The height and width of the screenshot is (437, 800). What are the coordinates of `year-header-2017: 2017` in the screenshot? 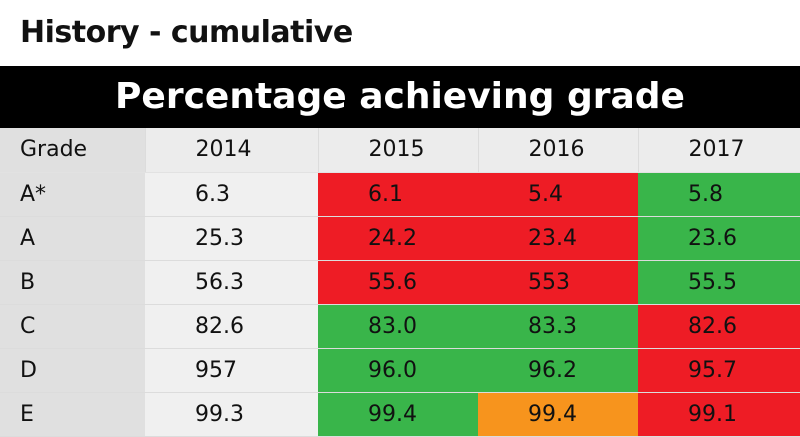 It's located at (718, 150).